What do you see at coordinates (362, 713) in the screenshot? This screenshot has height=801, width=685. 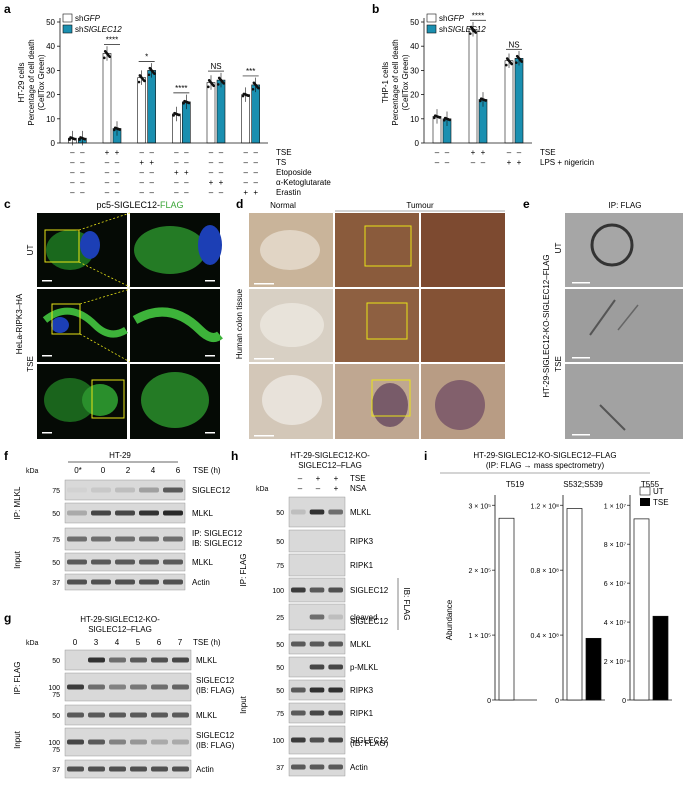 I see `blot-label: RIPK1` at bounding box center [362, 713].